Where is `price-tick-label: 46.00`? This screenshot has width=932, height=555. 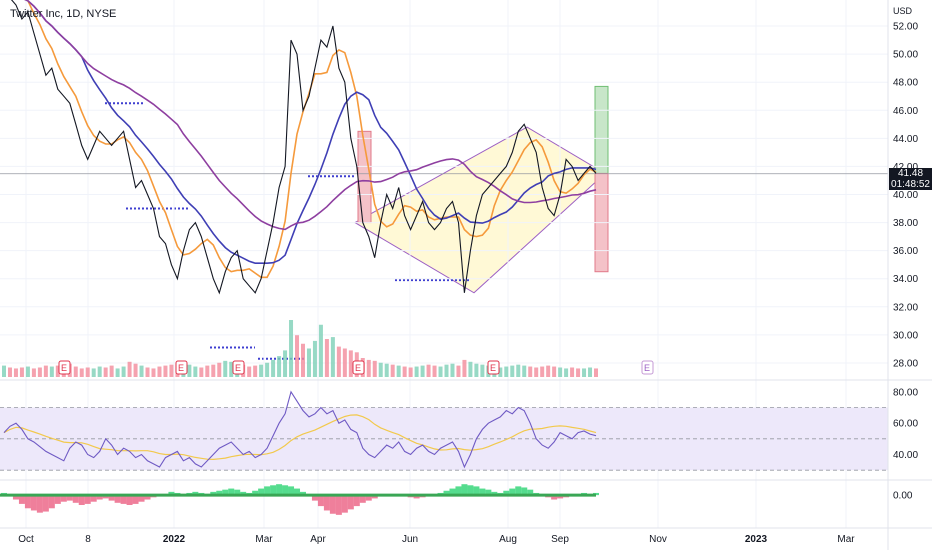 price-tick-label: 46.00 is located at coordinates (905, 111).